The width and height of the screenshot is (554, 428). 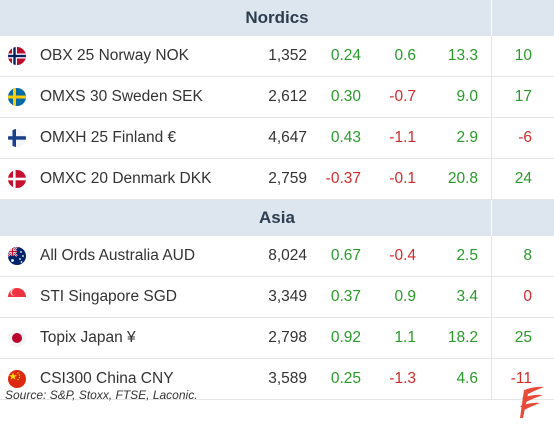 I want to click on ytd-change: 2.5, so click(x=467, y=255).